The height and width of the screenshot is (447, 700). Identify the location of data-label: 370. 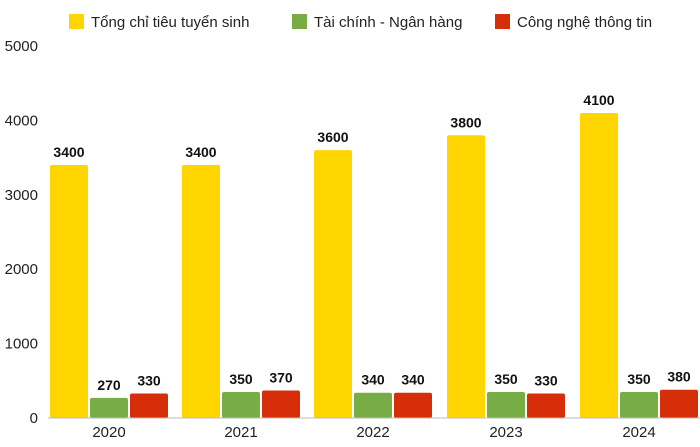
(281, 377).